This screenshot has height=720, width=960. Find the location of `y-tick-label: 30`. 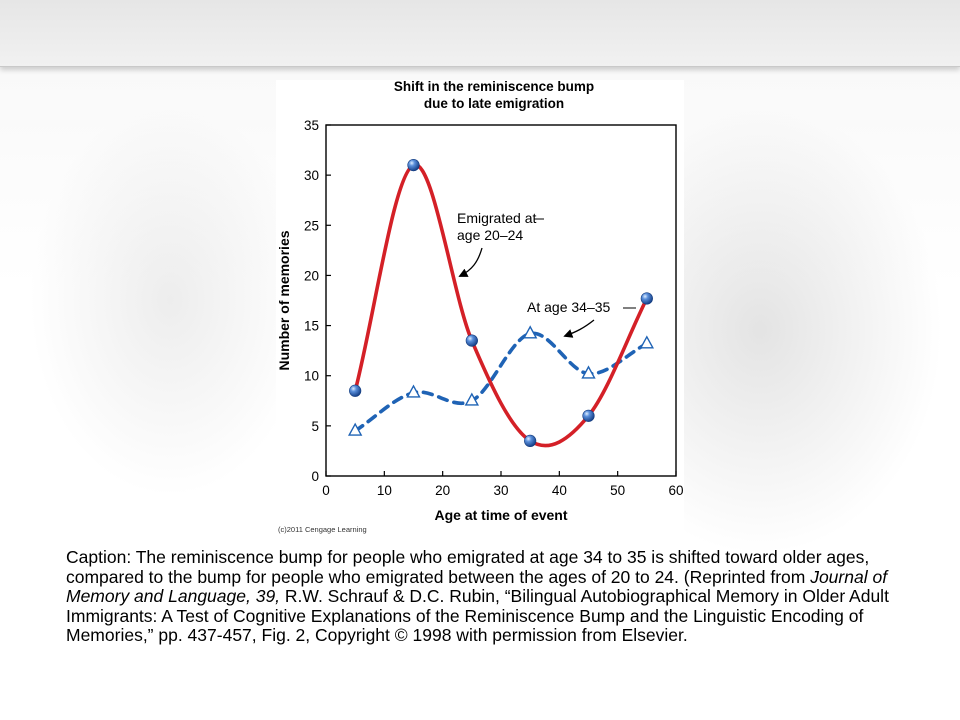

y-tick-label: 30 is located at coordinates (311, 175).